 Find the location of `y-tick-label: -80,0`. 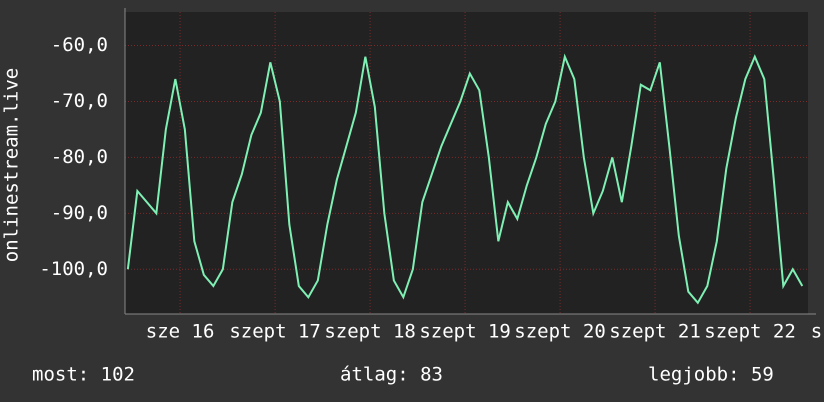

y-tick-label: -80,0 is located at coordinates (79, 157).